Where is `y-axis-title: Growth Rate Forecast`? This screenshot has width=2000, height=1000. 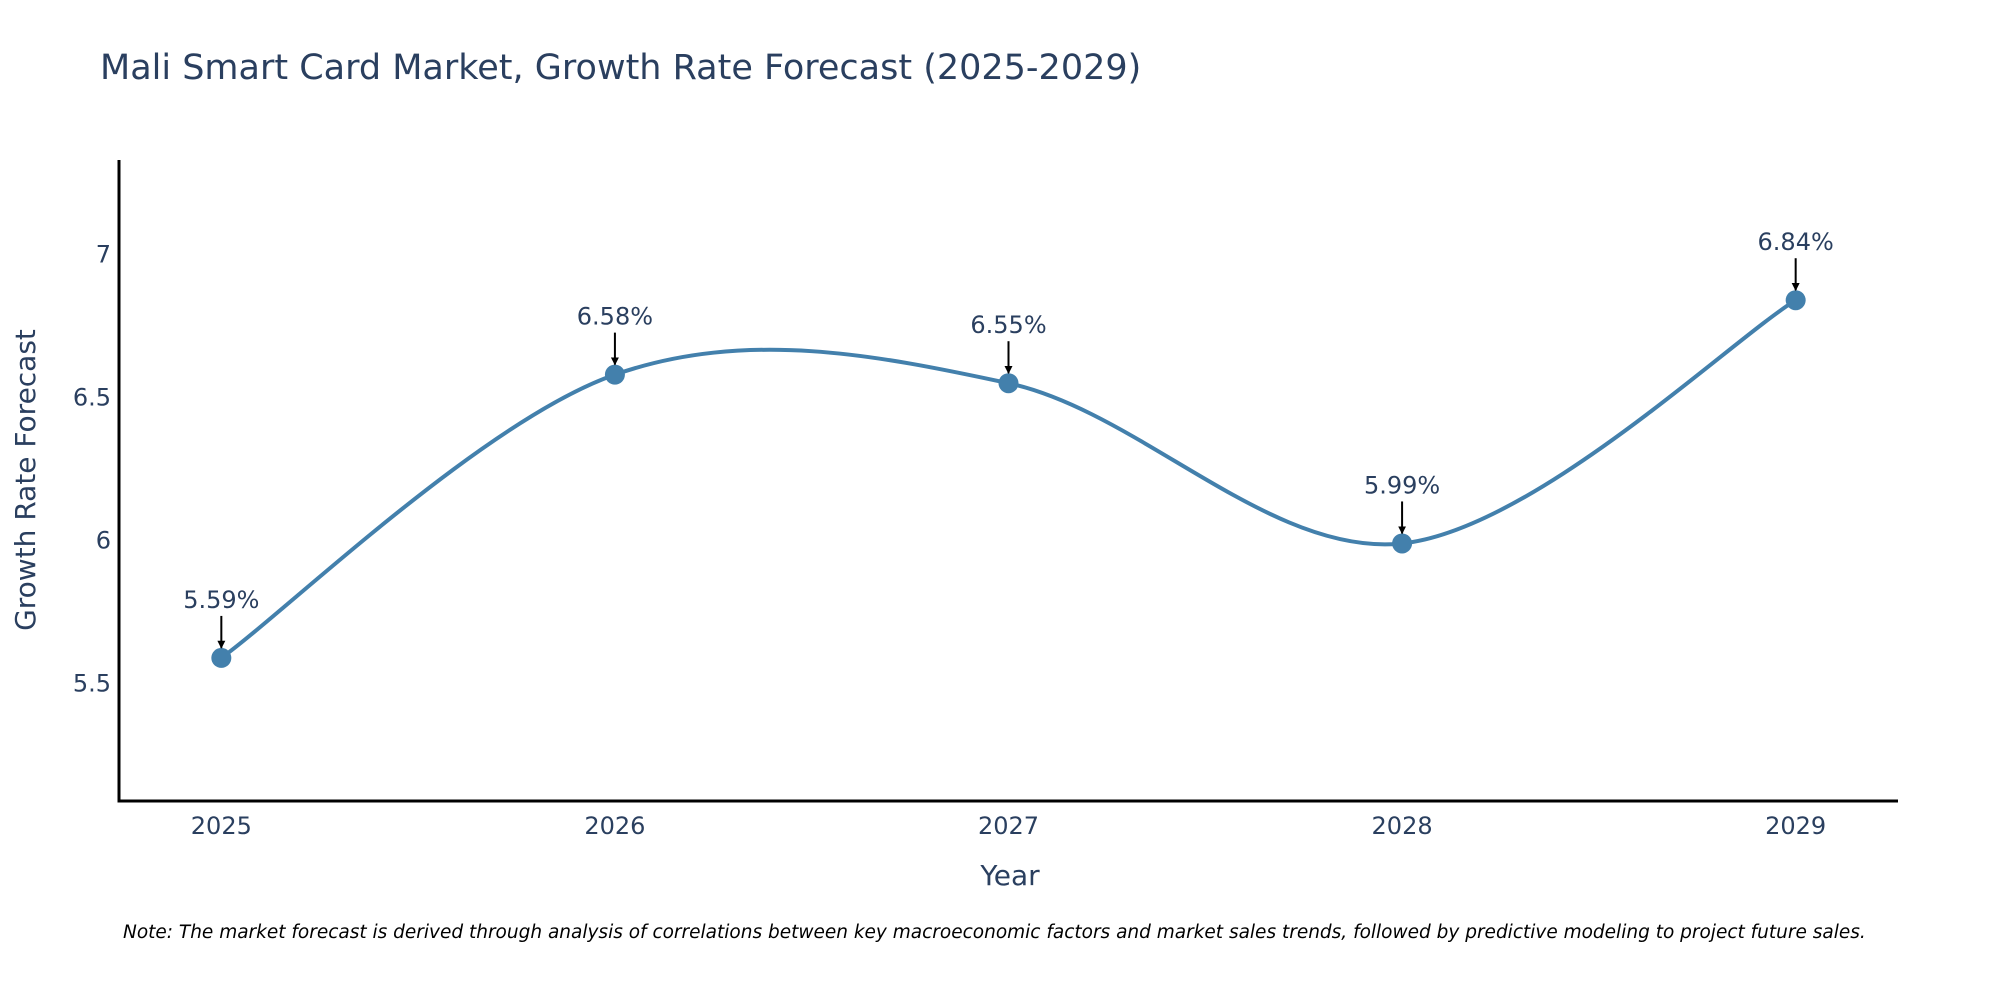 y-axis-title: Growth Rate Forecast is located at coordinates (25, 480).